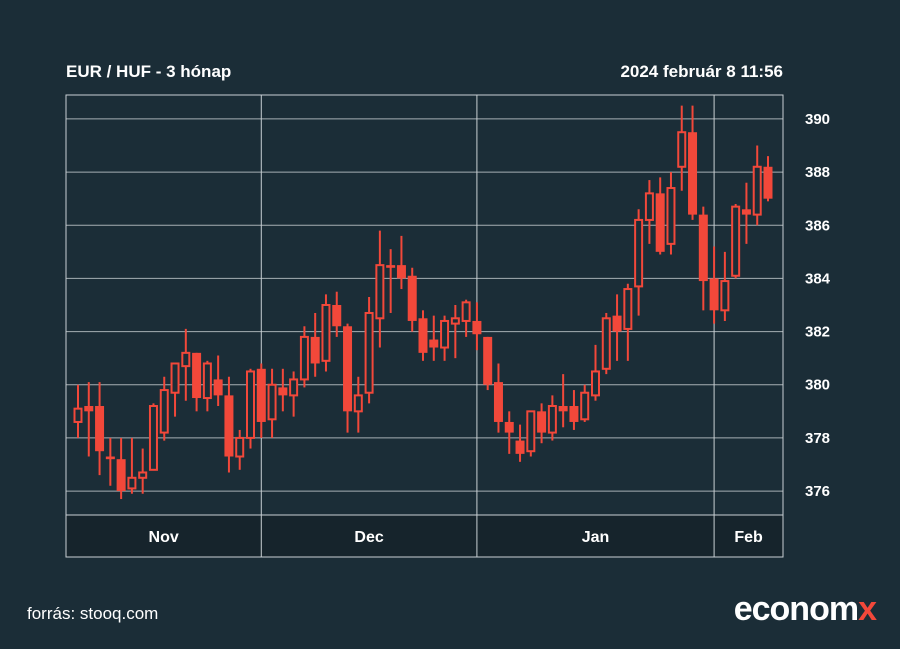 This screenshot has width=900, height=649. Describe the element at coordinates (817, 438) in the screenshot. I see `y-tick-label: 378` at that location.